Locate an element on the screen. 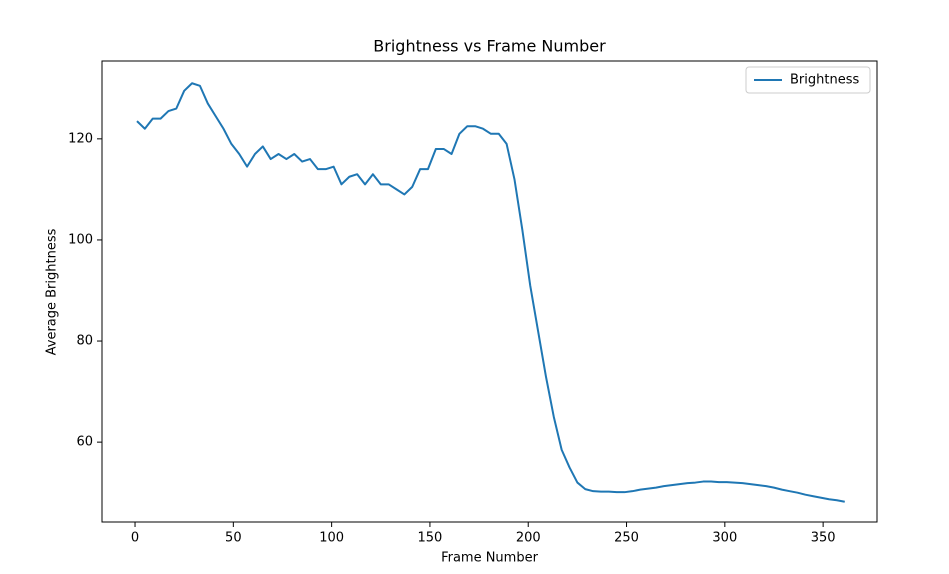 Image resolution: width=949 pixels, height=574 pixels. legend-label: Brightness is located at coordinates (824, 80).